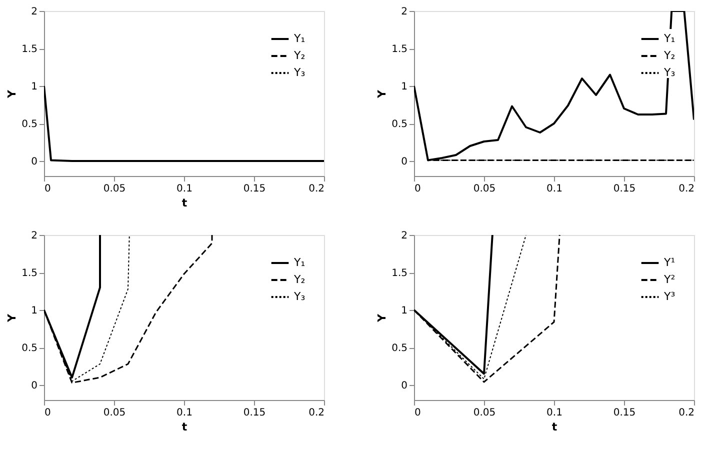  What do you see at coordinates (669, 279) in the screenshot?
I see `legend-label: Y²` at bounding box center [669, 279].